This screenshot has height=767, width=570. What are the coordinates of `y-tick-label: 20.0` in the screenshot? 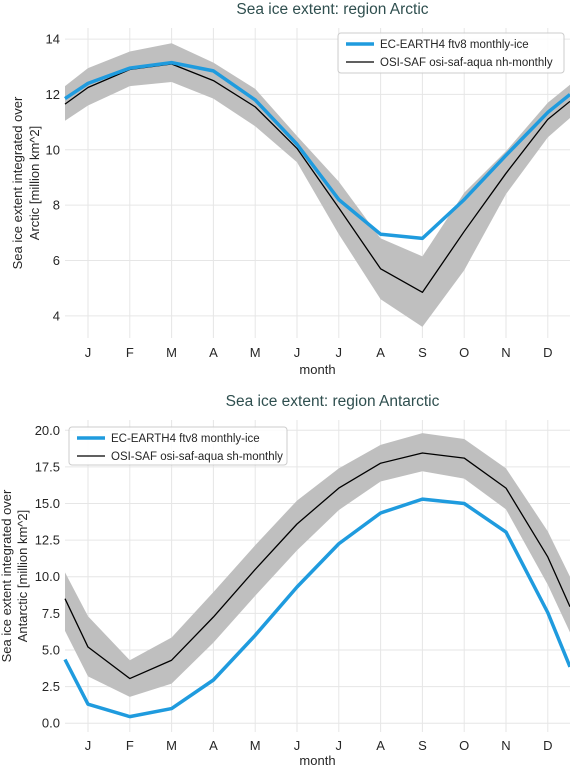 It's located at (47, 430).